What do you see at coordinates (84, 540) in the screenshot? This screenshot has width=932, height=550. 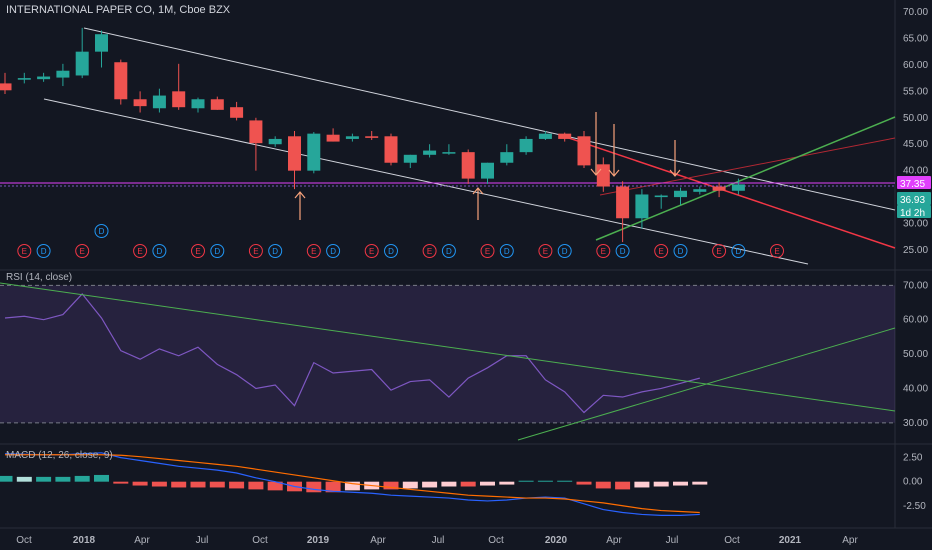 I see `time-axis-label: 2018` at bounding box center [84, 540].